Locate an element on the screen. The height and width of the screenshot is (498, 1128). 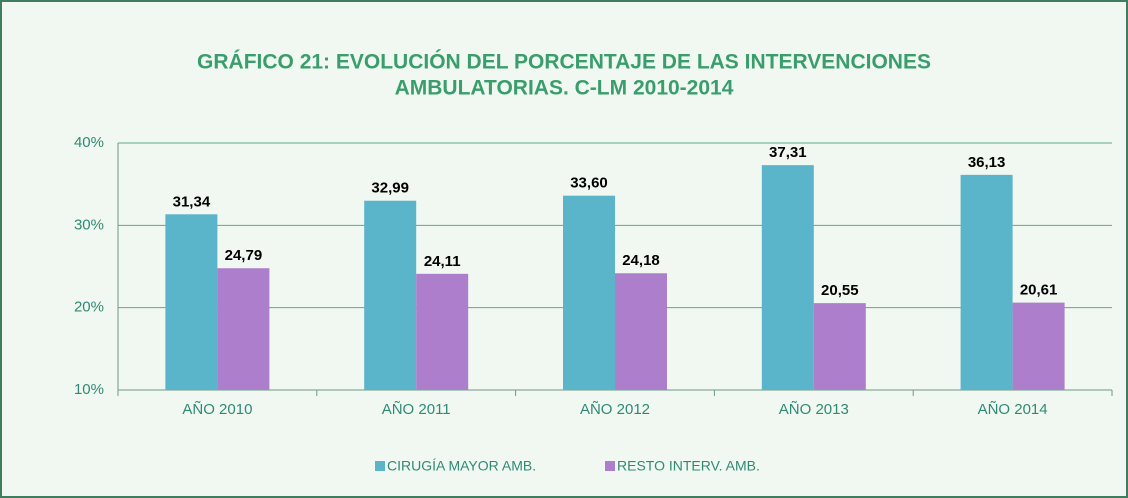
data-label: 20,61 is located at coordinates (1039, 290).